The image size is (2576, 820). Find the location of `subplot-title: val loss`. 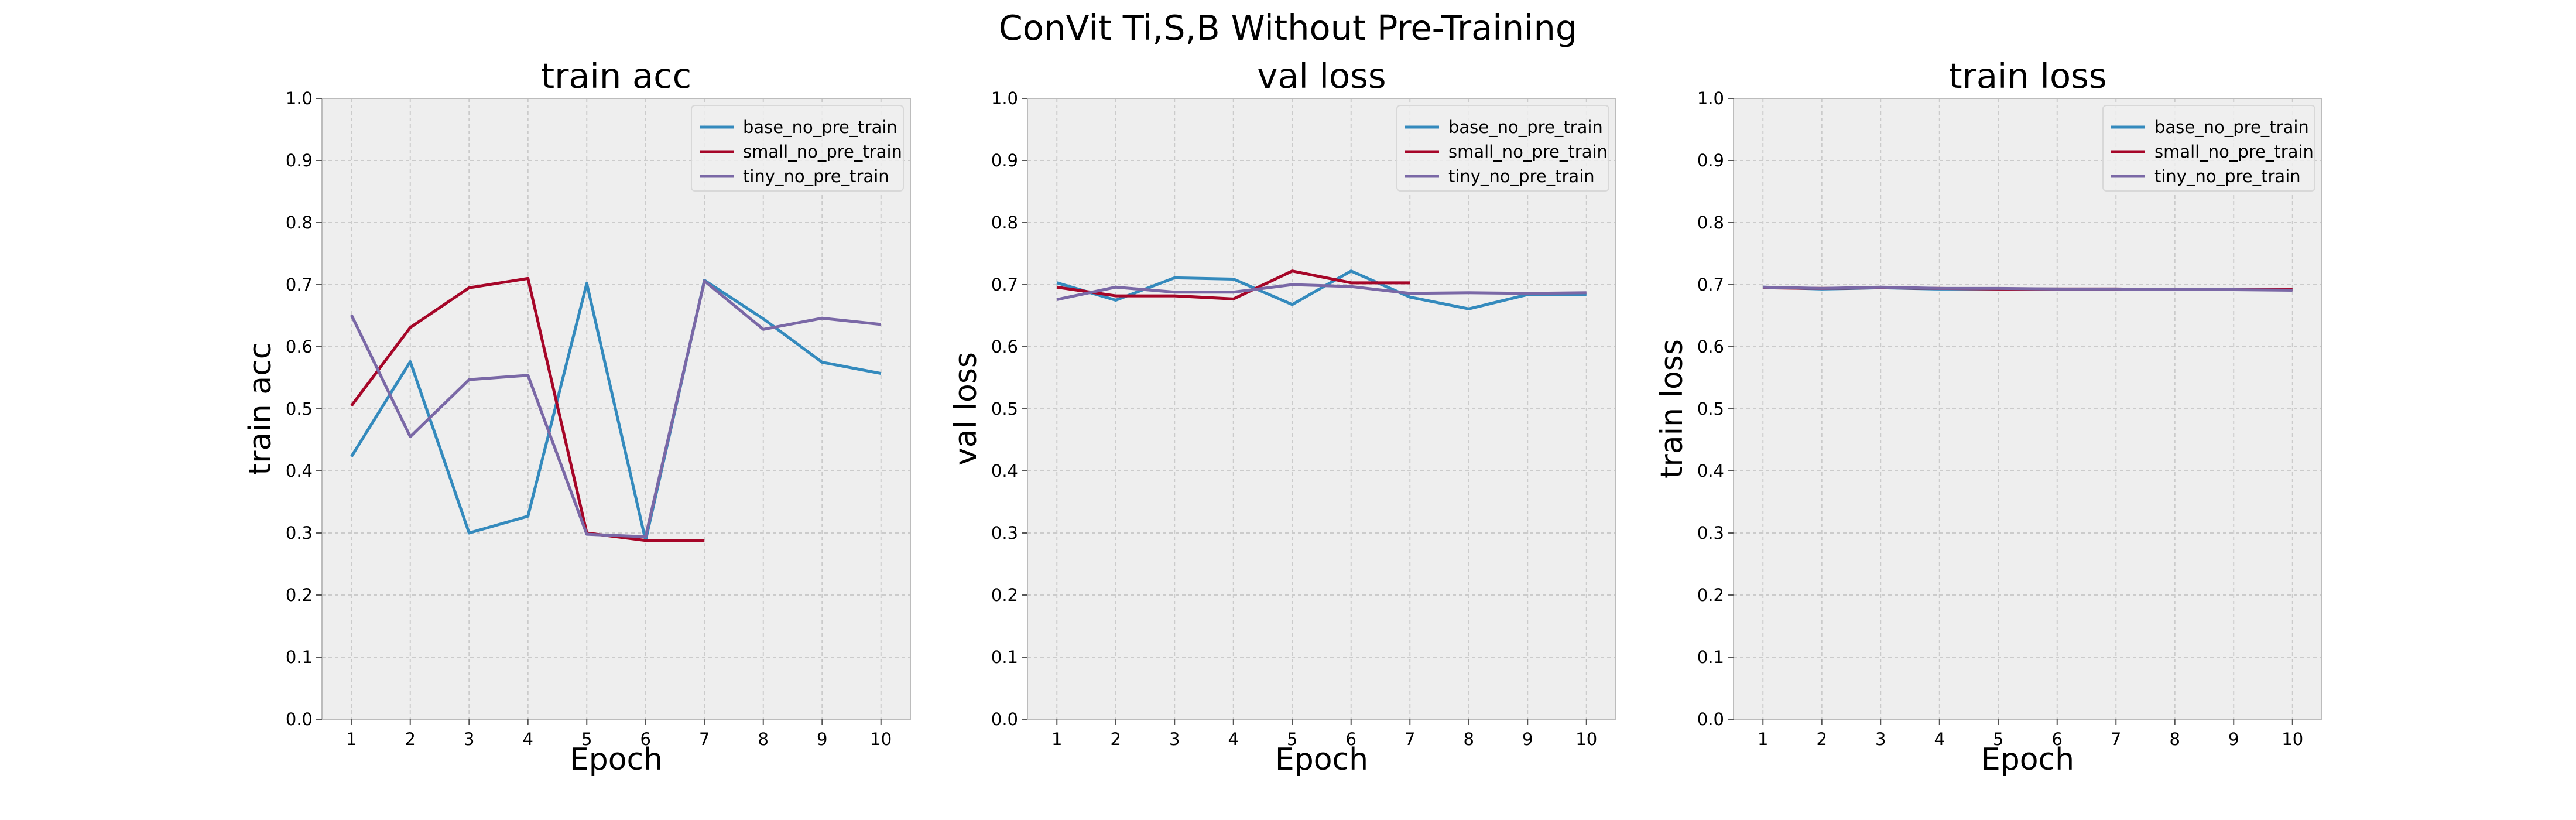

subplot-title: val loss is located at coordinates (1321, 76).